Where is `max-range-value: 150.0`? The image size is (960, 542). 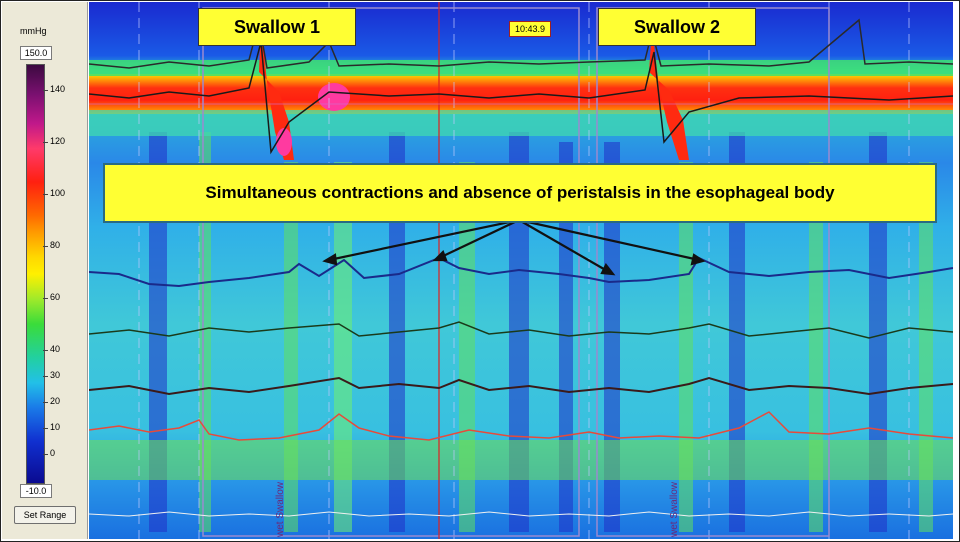
max-range-value: 150.0 is located at coordinates (36, 53).